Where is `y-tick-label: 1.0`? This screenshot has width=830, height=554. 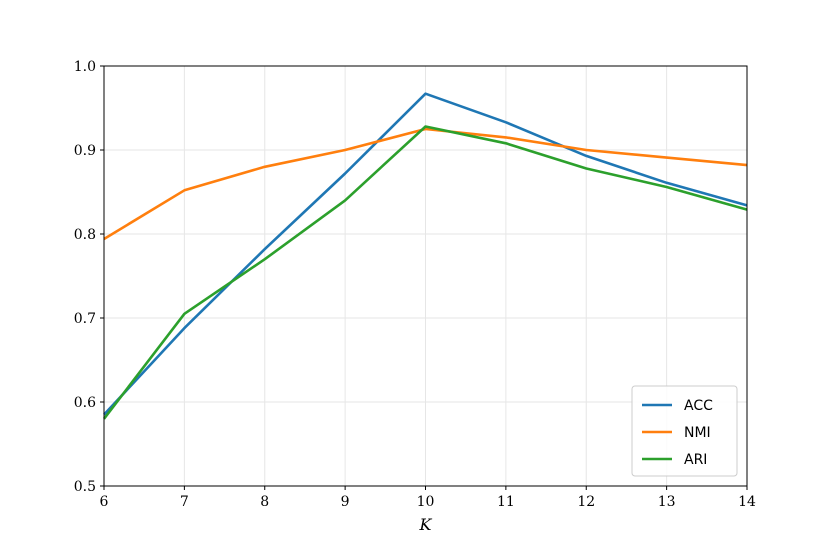
y-tick-label: 1.0 is located at coordinates (85, 67).